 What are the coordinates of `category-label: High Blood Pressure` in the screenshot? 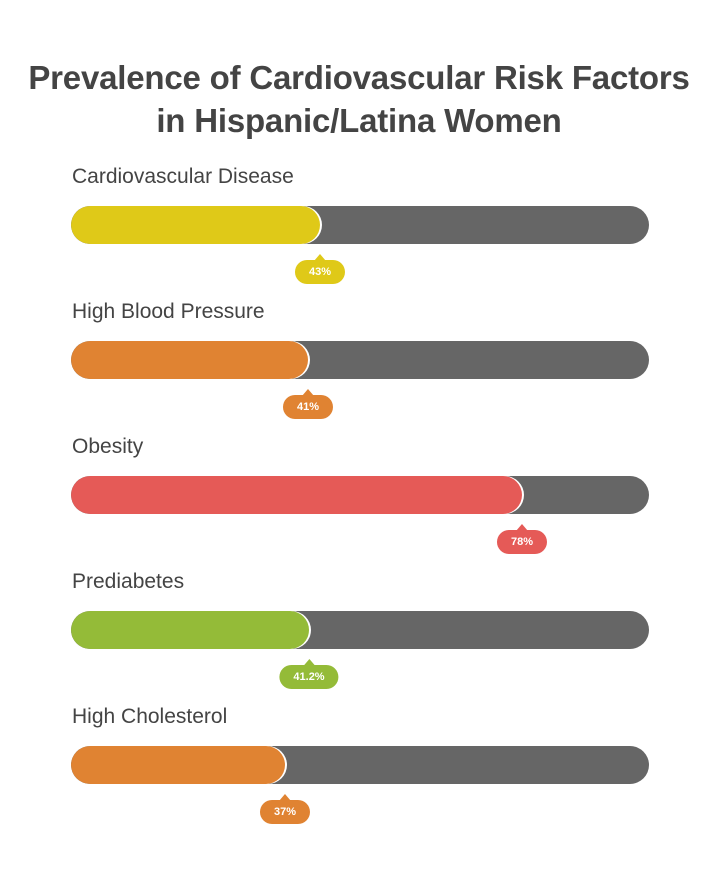 It's located at (168, 311).